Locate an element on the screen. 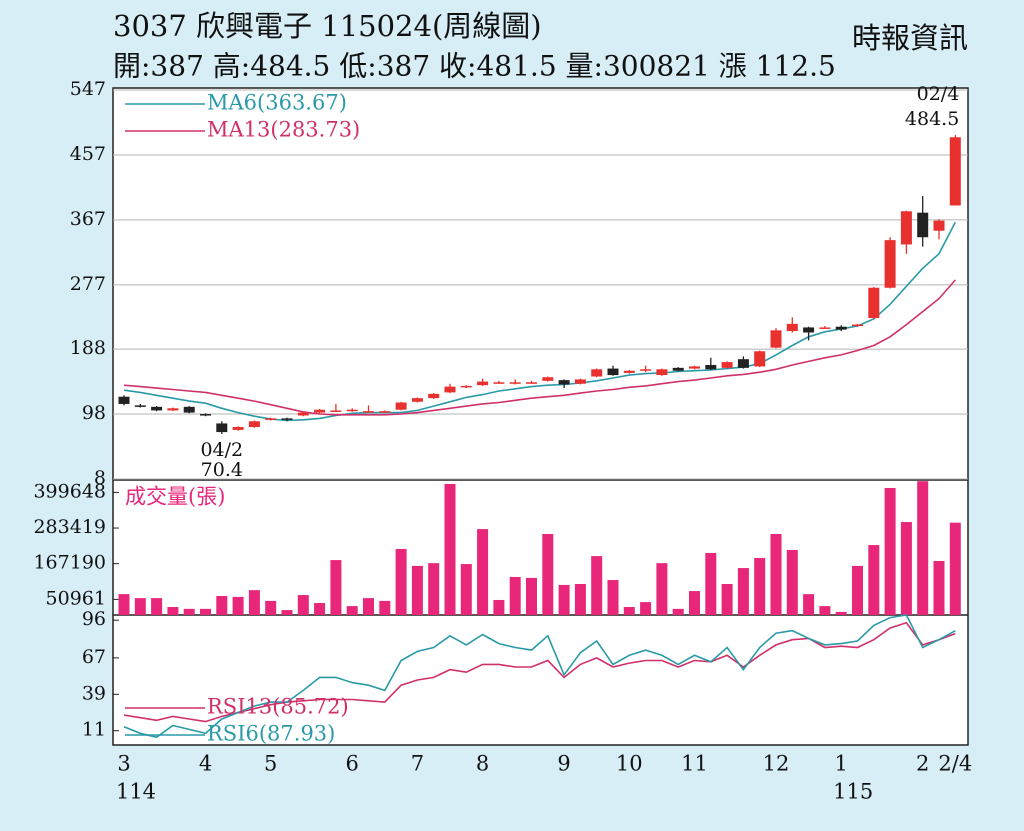  y-tick-label: 67 is located at coordinates (94, 657).